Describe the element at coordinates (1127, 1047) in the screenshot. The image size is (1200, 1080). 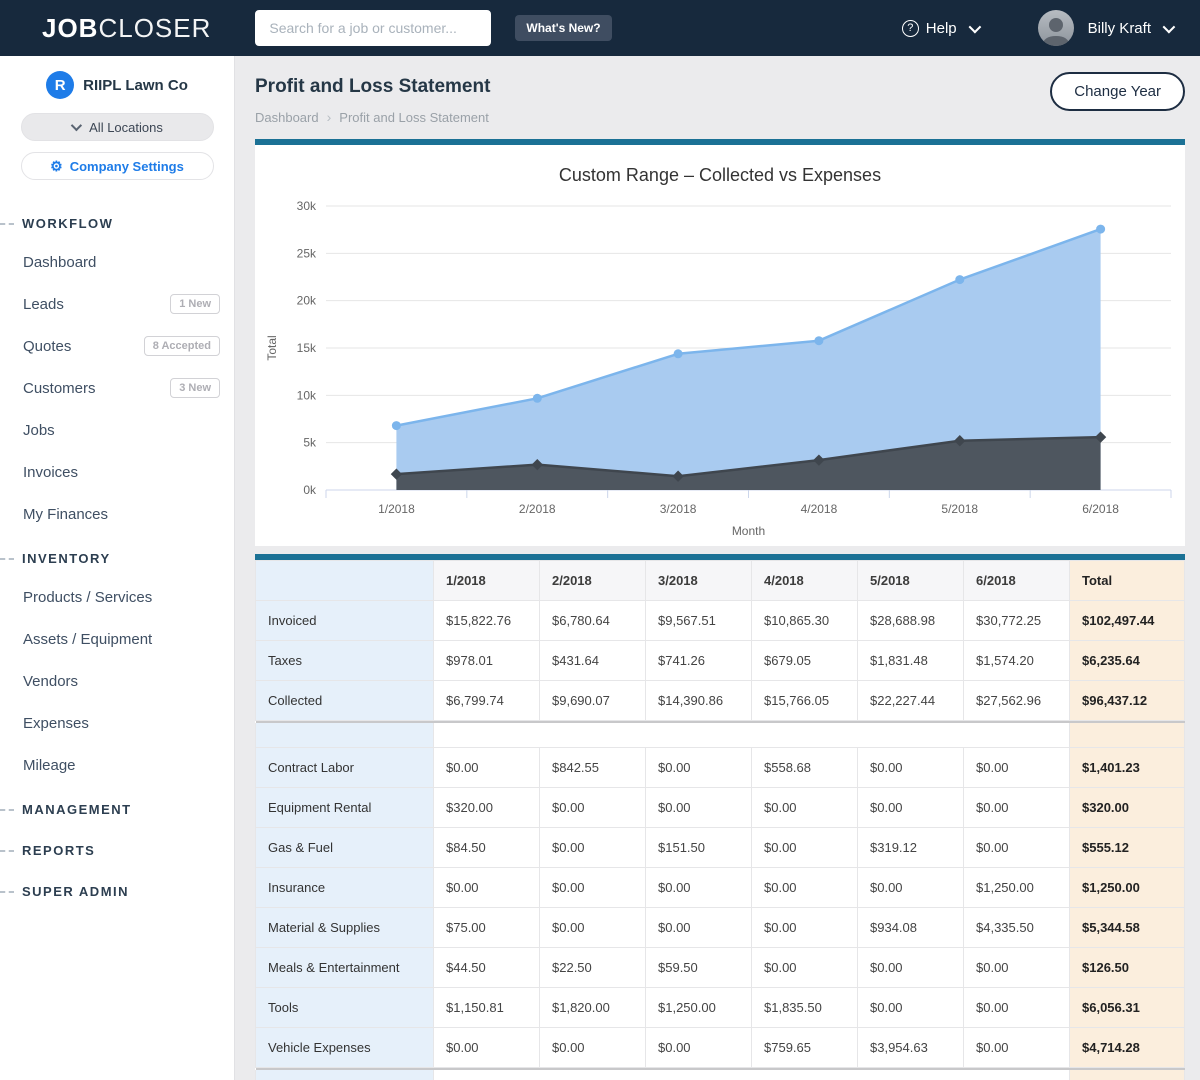
I see `row-total: $4,714.28` at that location.